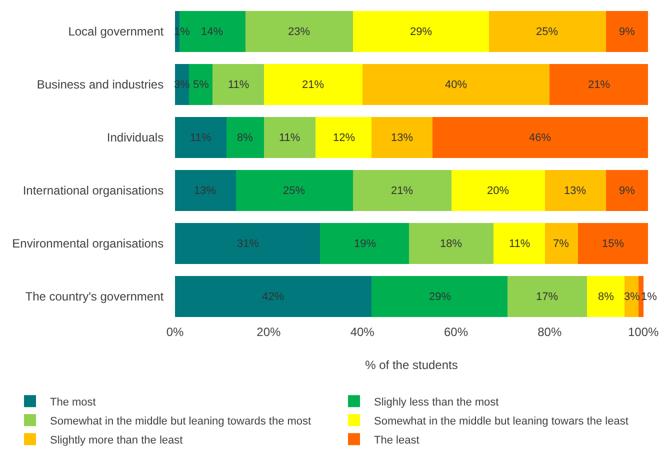 Image resolution: width=663 pixels, height=459 pixels. I want to click on data-label: 17%, so click(547, 297).